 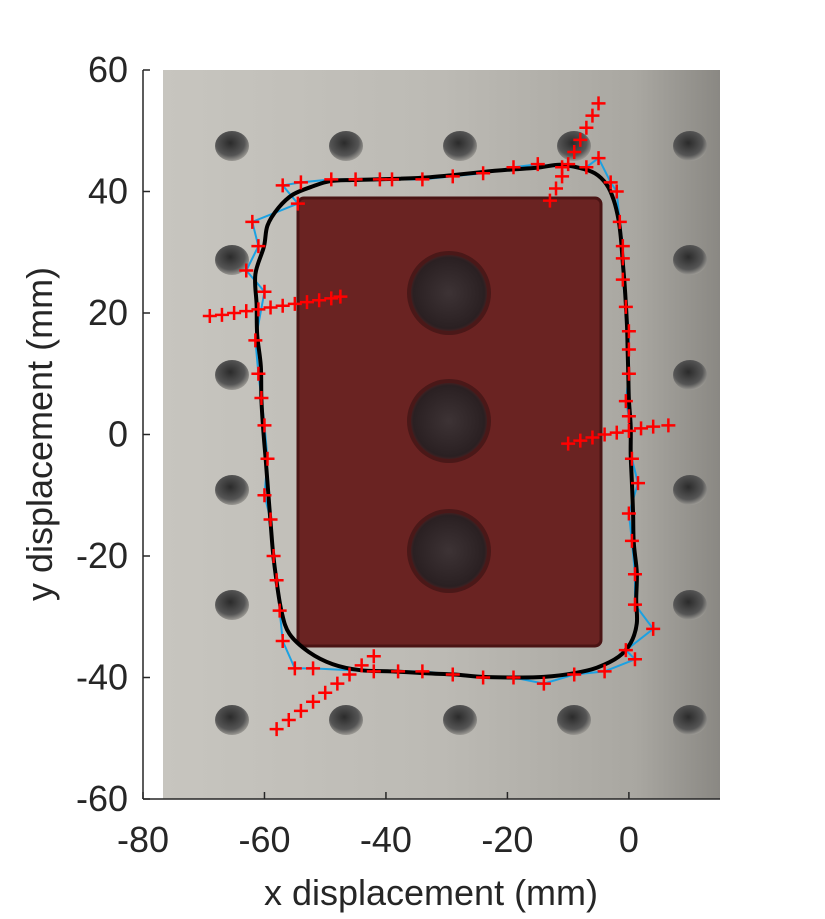 What do you see at coordinates (102, 555) in the screenshot?
I see `y-tick-label: -20` at bounding box center [102, 555].